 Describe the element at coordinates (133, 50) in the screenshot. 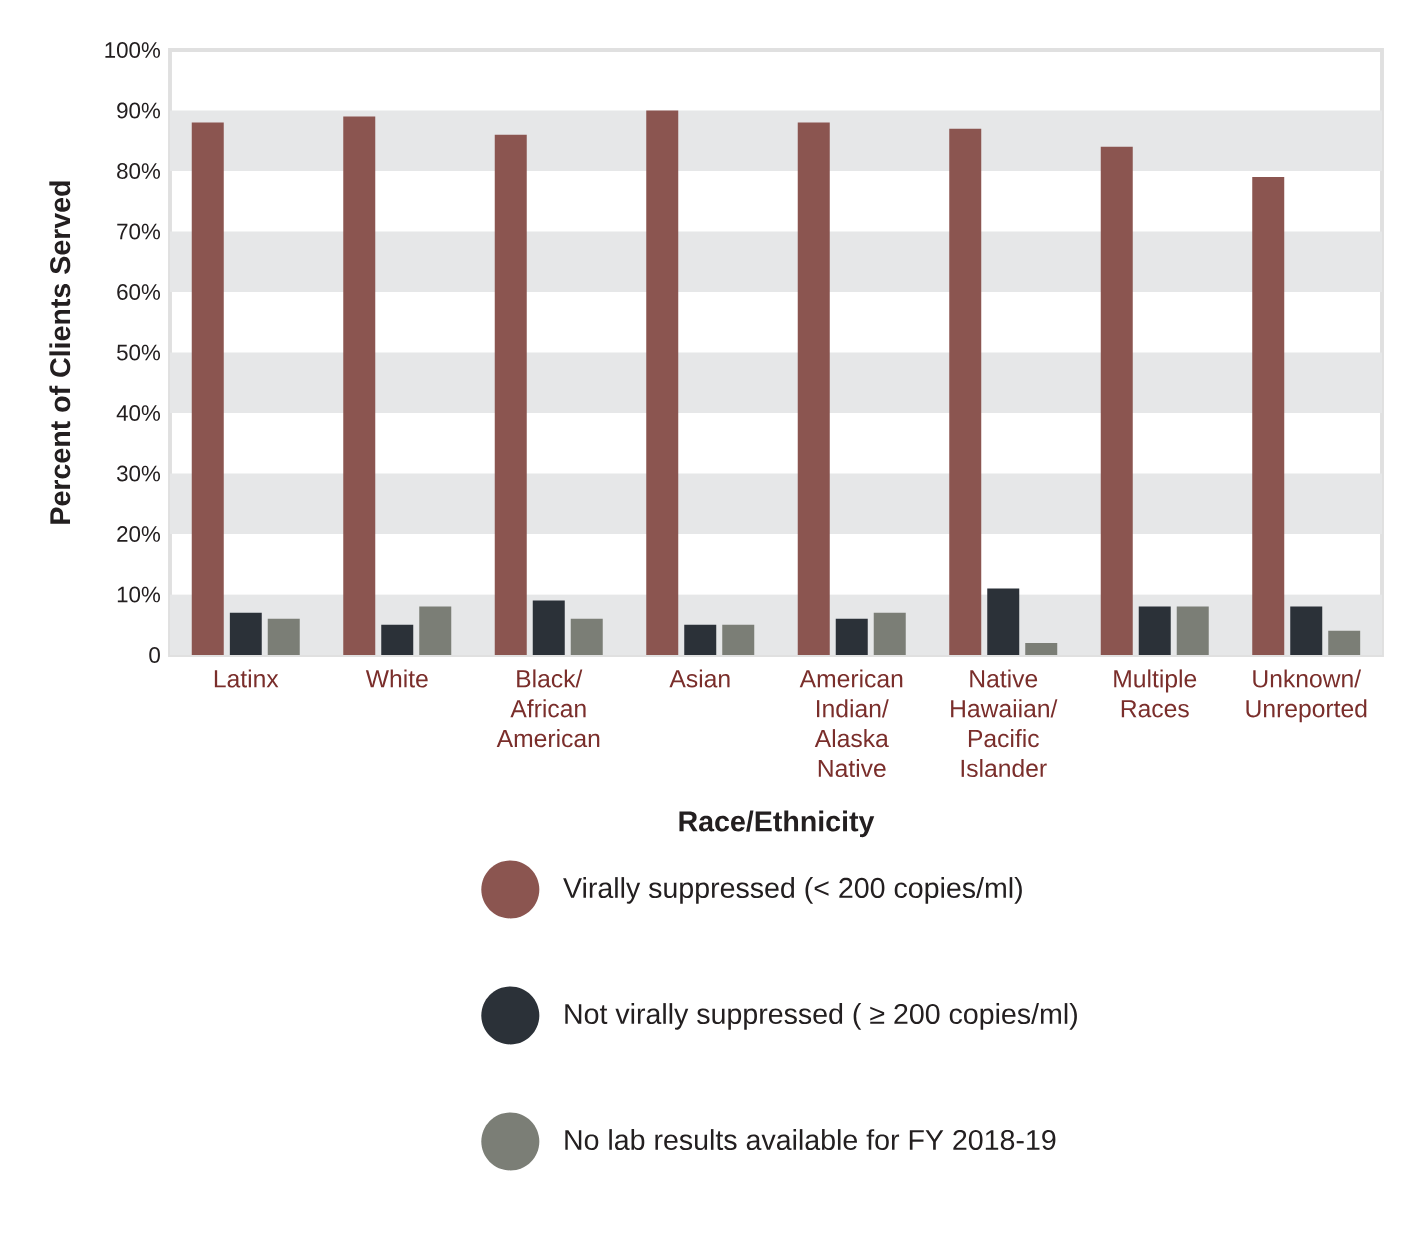

I see `y-tick-label: 100%` at that location.